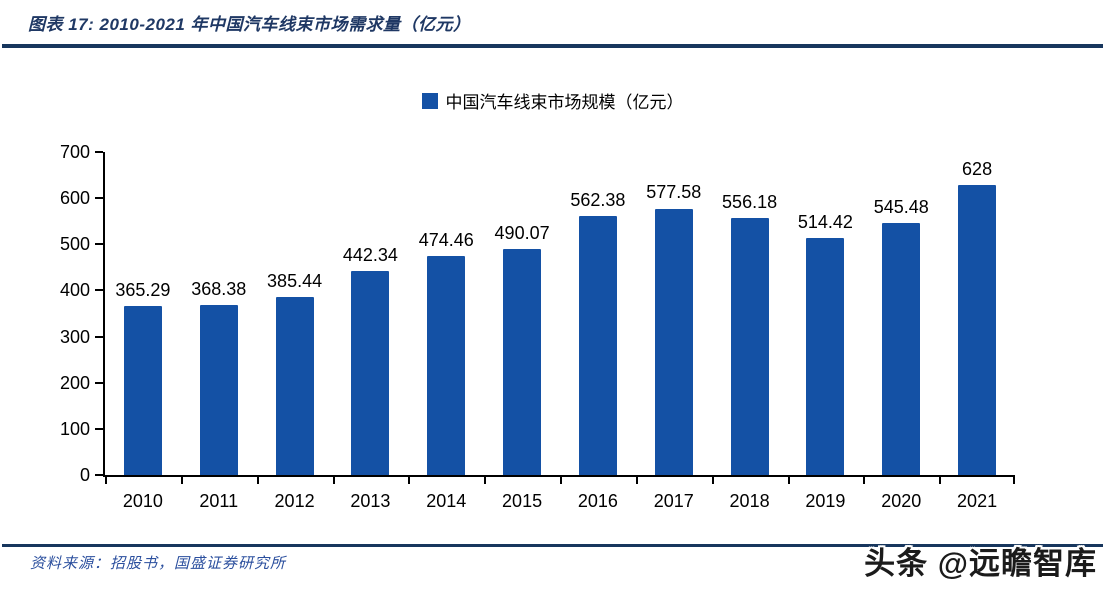 This screenshot has height=595, width=1105. What do you see at coordinates (74, 244) in the screenshot?
I see `y-tick-label: 500` at bounding box center [74, 244].